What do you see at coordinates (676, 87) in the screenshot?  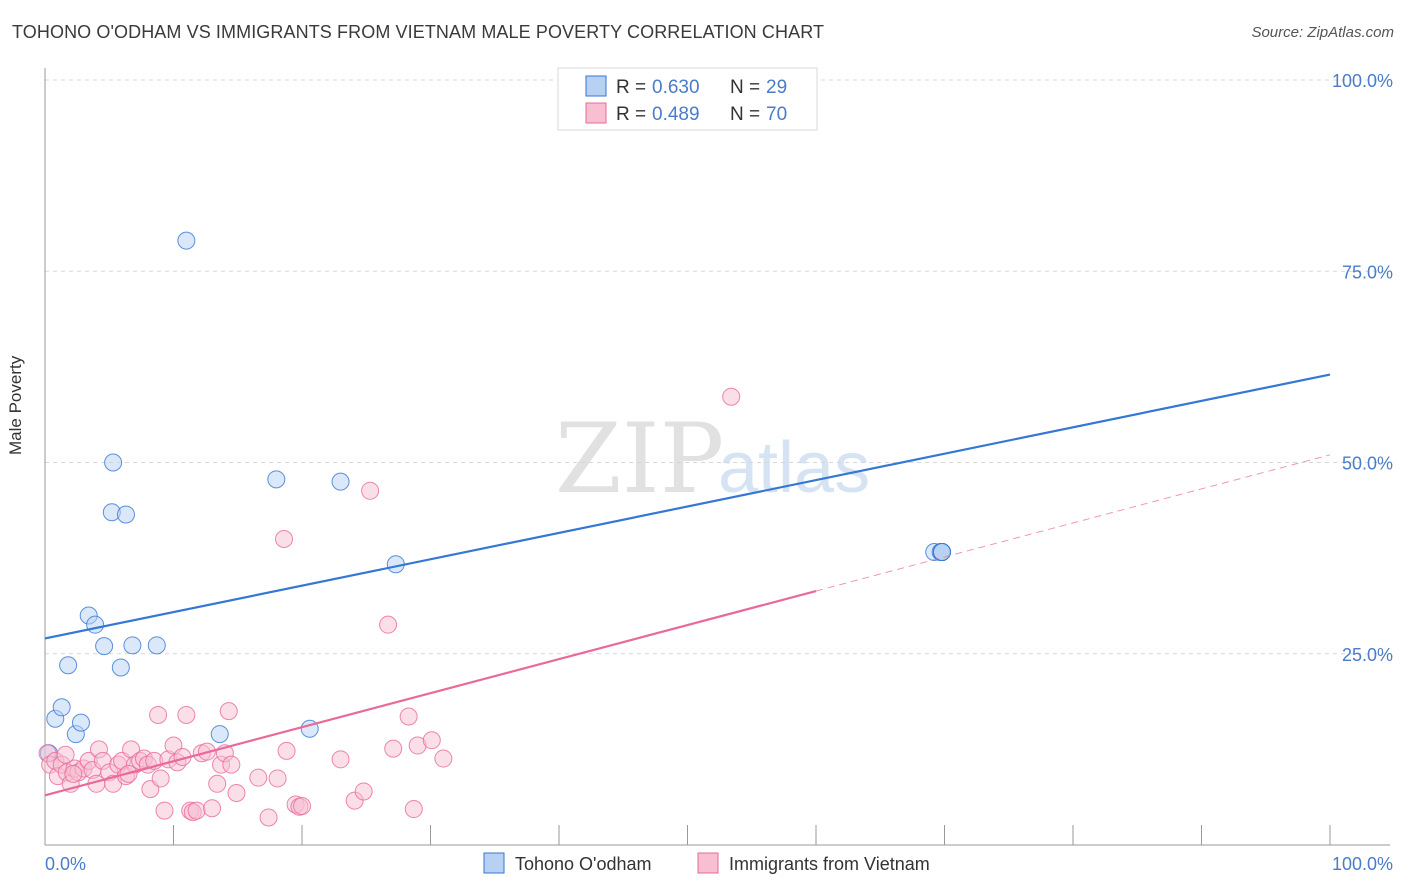 I see `legend-r-value: 0.630` at bounding box center [676, 87].